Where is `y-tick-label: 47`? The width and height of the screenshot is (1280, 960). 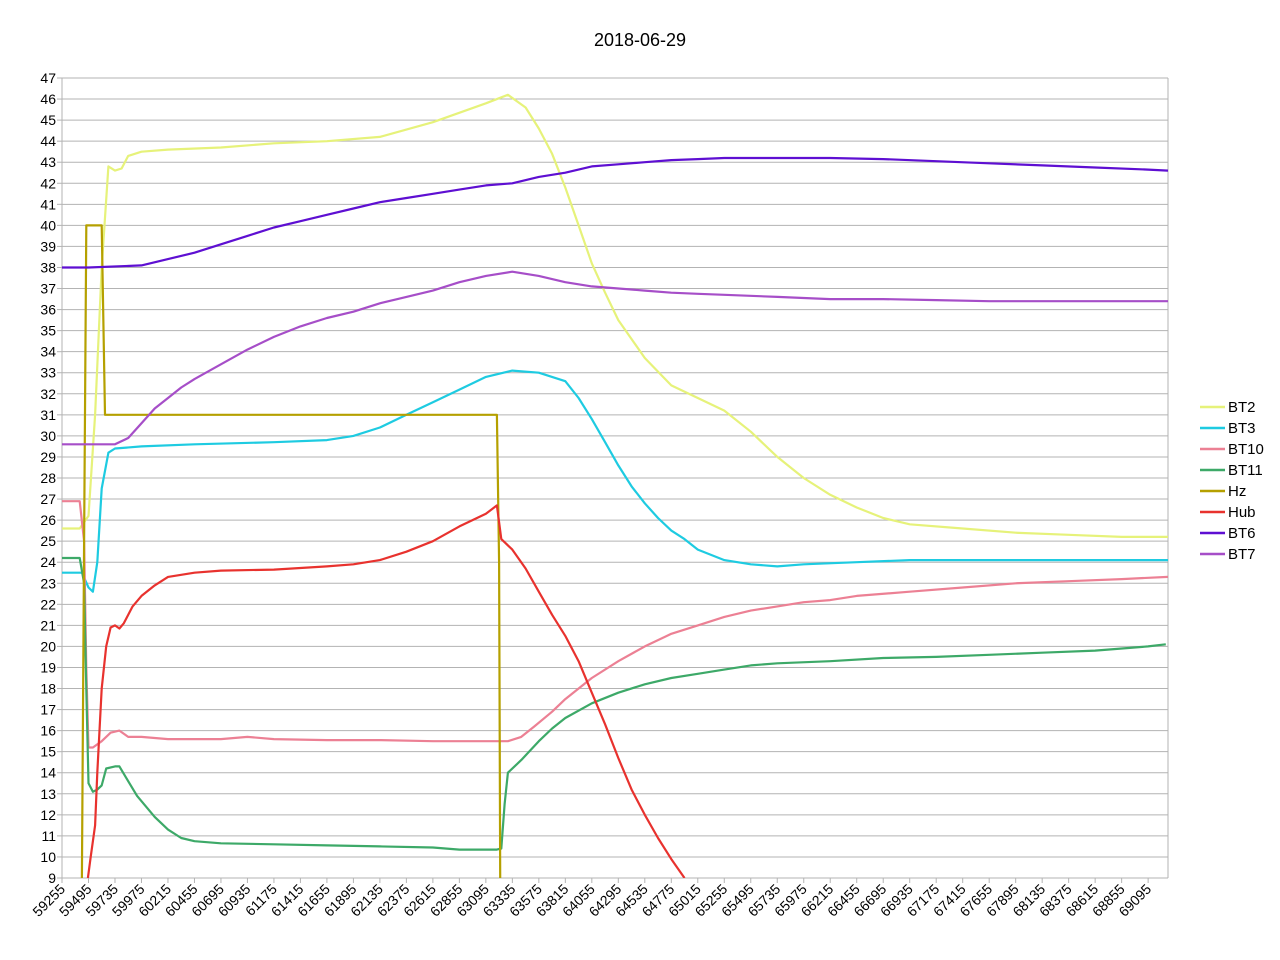
y-tick-label: 47 is located at coordinates (48, 78).